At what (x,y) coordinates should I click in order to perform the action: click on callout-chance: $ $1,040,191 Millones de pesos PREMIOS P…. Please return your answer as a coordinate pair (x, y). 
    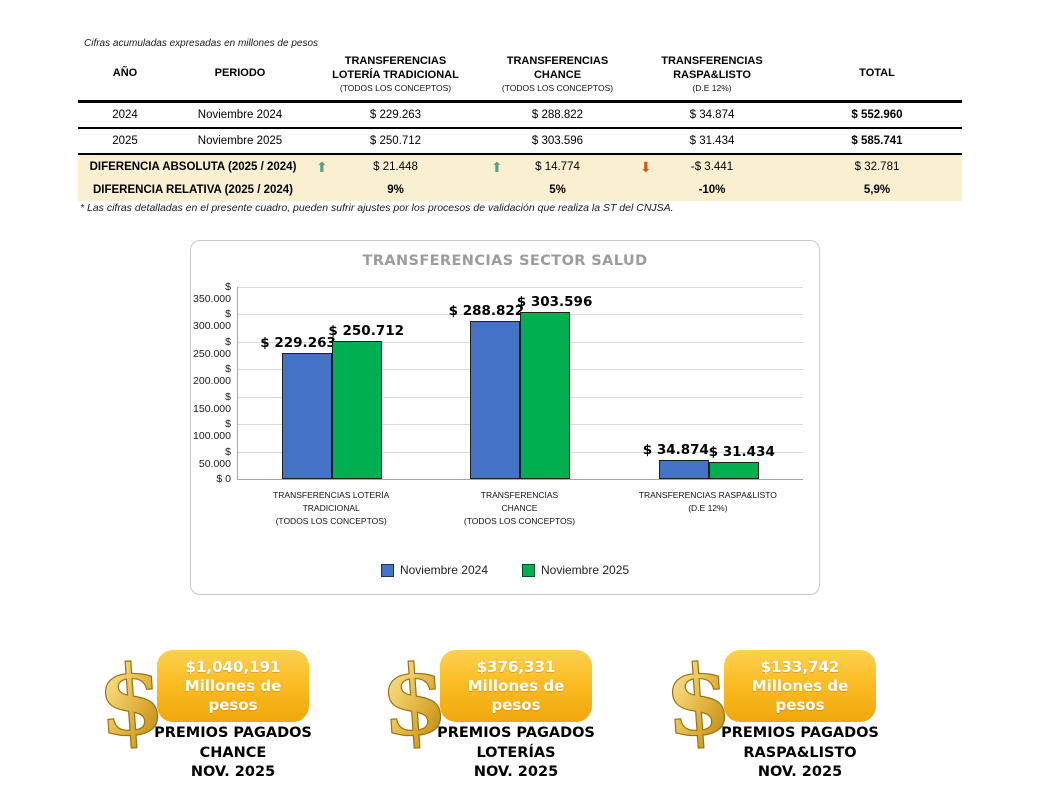
    Looking at the image, I should click on (210, 715).